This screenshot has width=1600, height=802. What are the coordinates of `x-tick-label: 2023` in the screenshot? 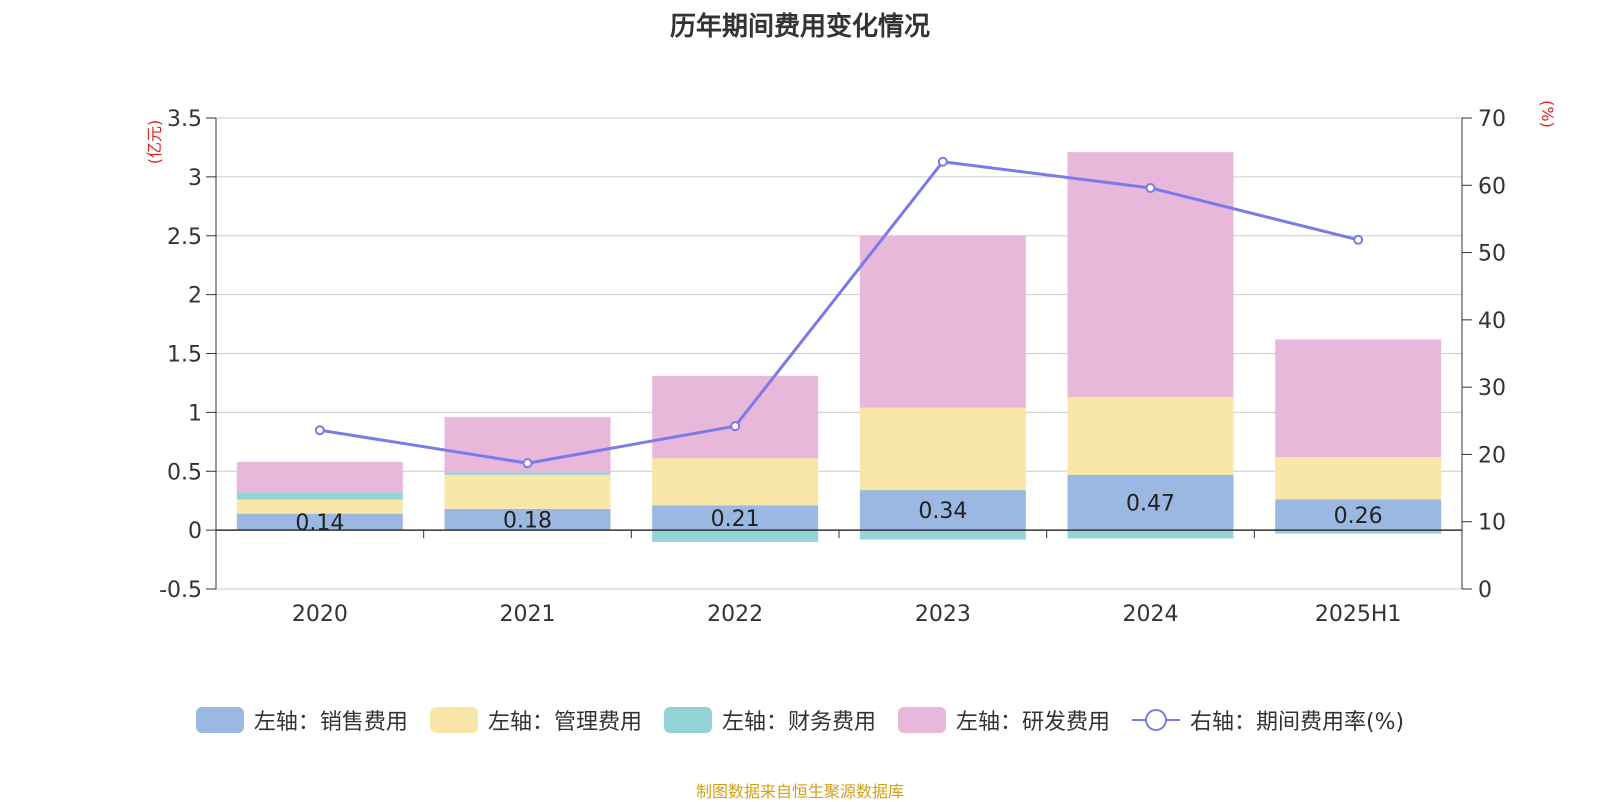 It's located at (943, 614).